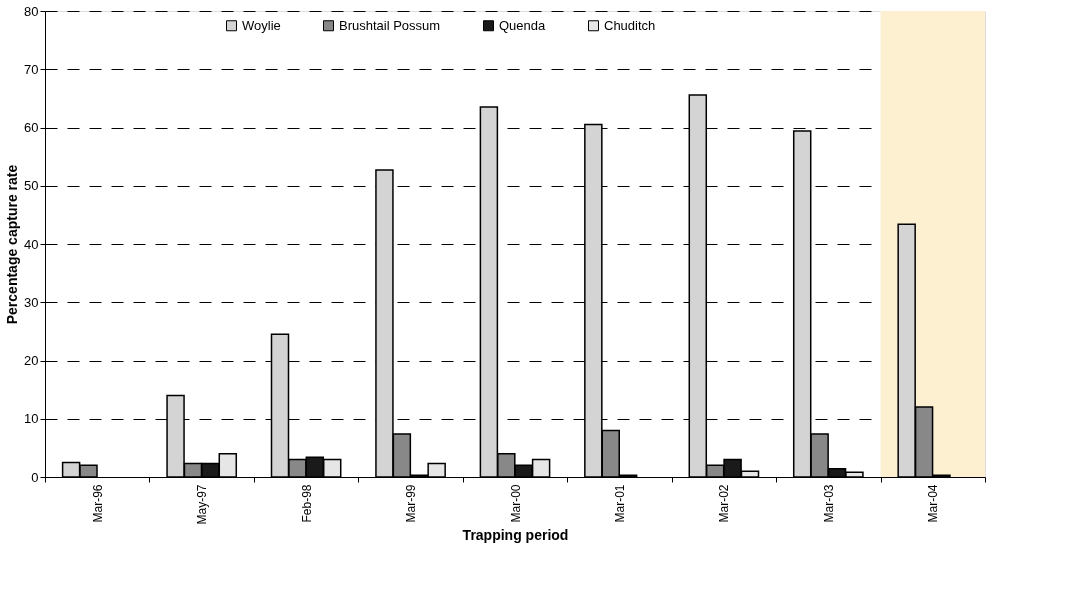 This screenshot has height=600, width=1081. Describe the element at coordinates (31, 419) in the screenshot. I see `y-tick-label: 10` at that location.